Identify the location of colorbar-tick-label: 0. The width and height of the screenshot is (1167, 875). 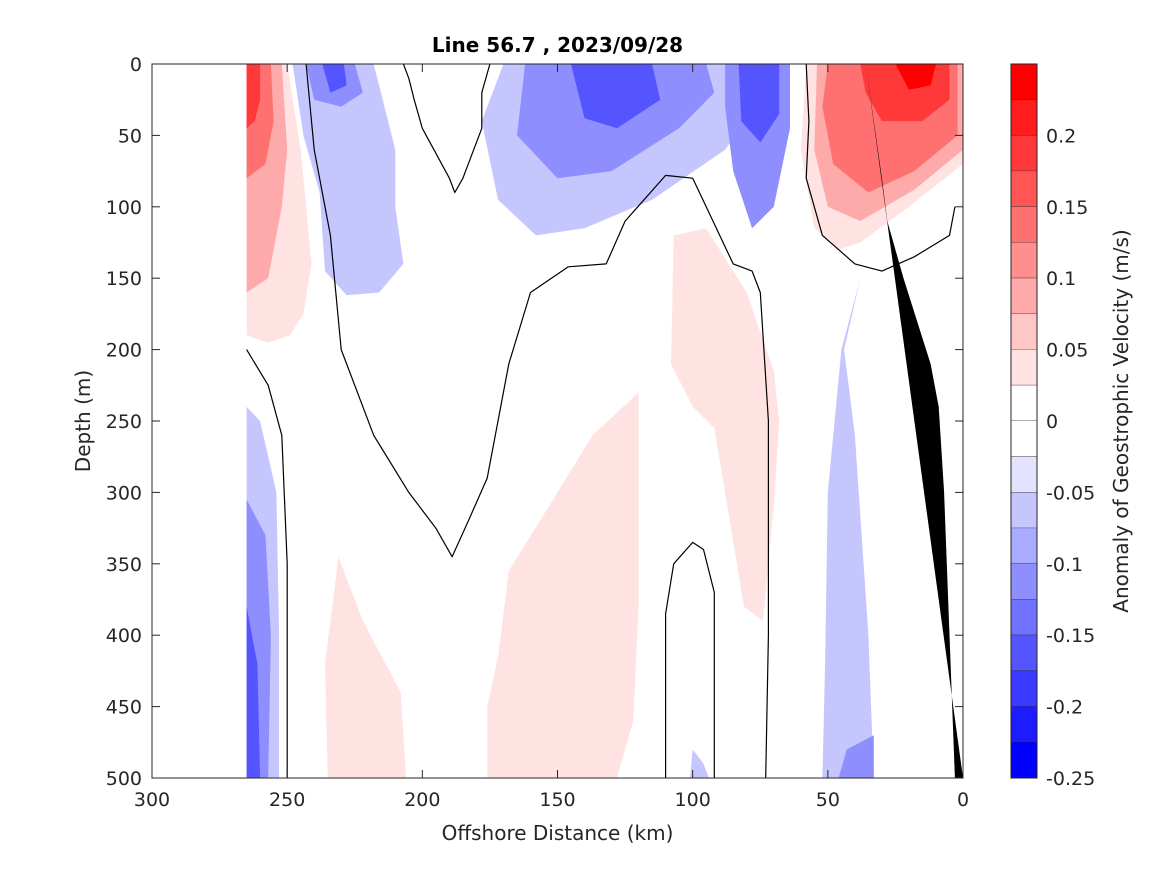
(1052, 422).